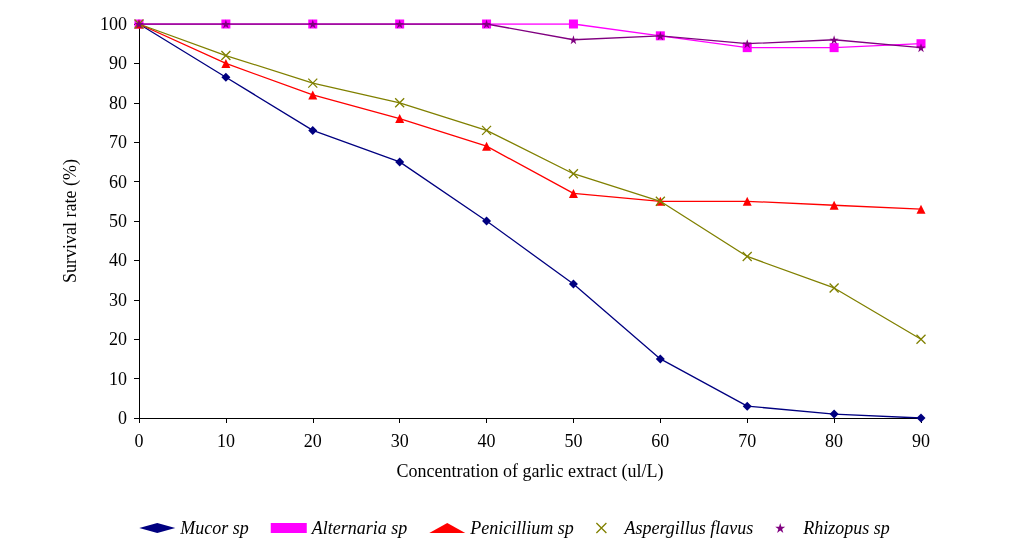 The width and height of the screenshot is (1029, 542). Describe the element at coordinates (225, 441) in the screenshot. I see `x-tick-label: 10` at that location.